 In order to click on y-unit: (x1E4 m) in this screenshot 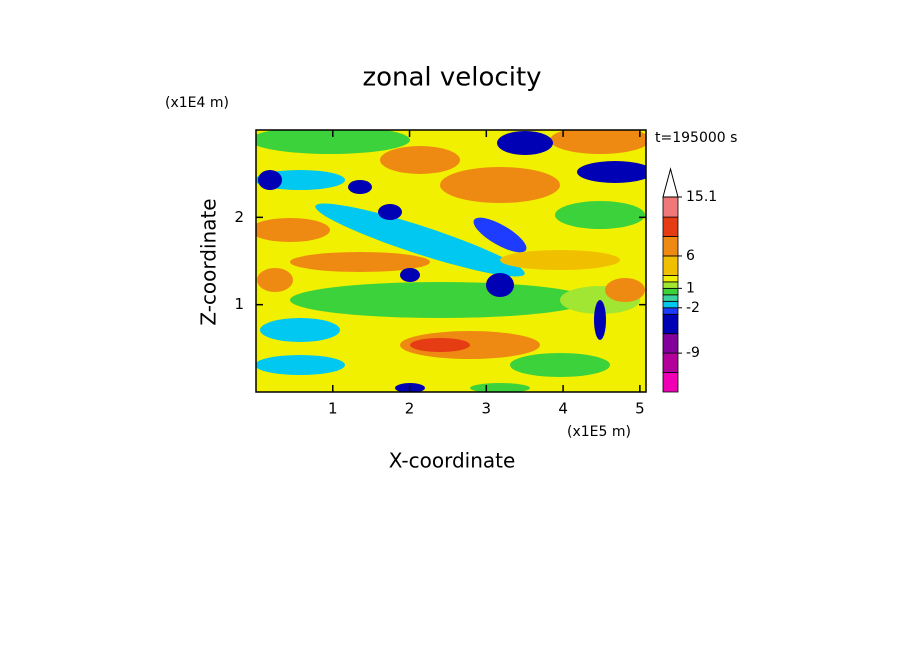, I will do `click(197, 103)`.